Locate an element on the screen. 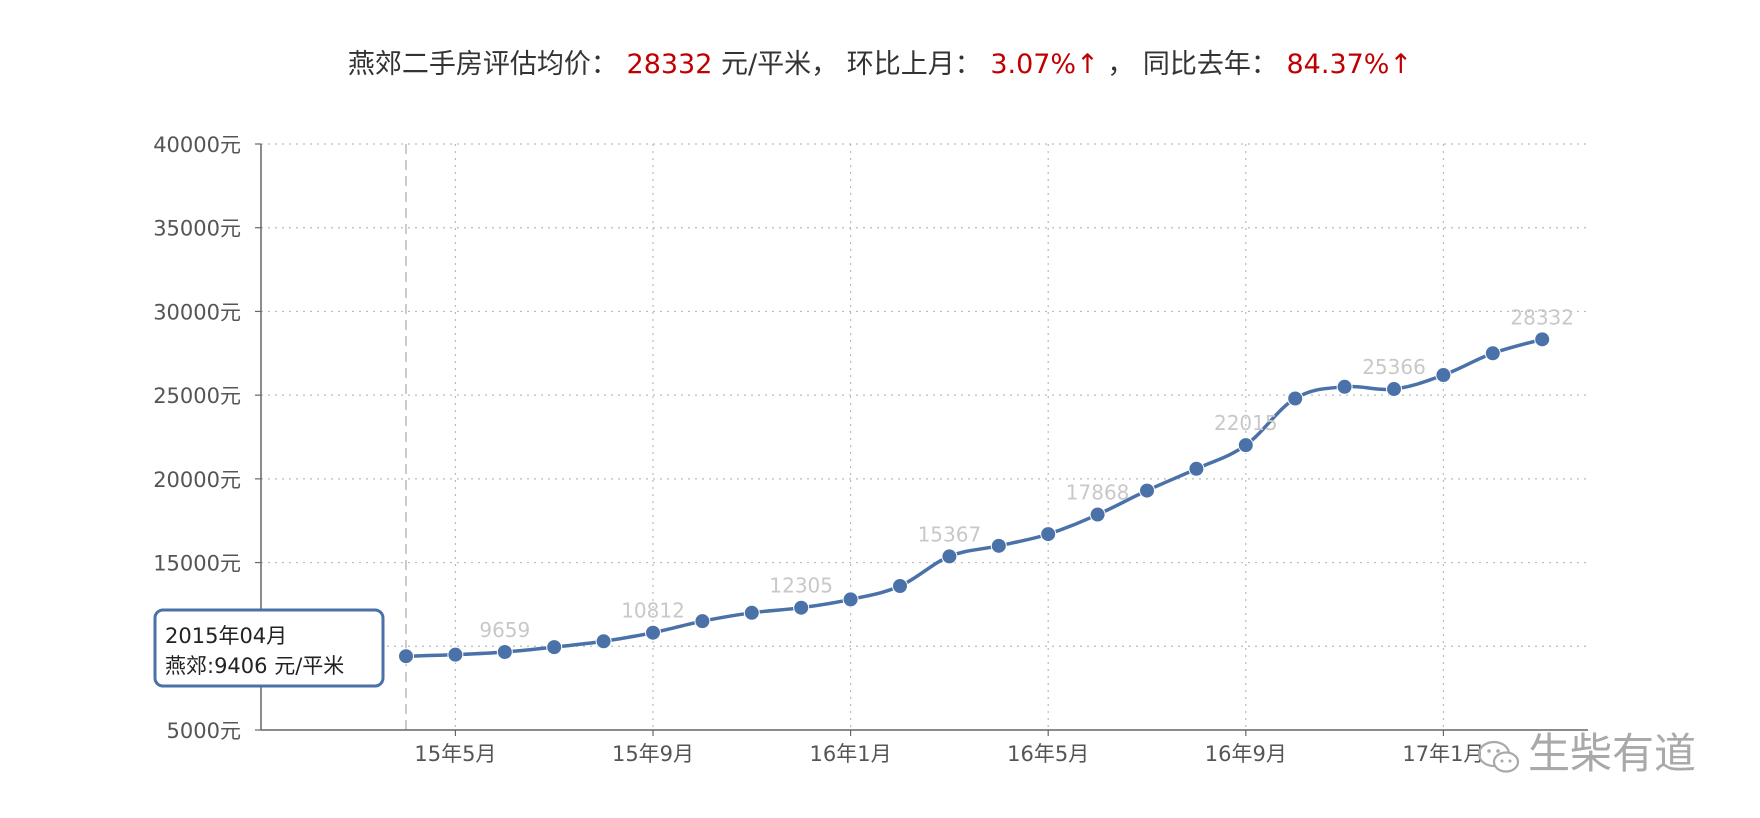 The image size is (1760, 818). y-tick-label: 5000元 is located at coordinates (204, 731).